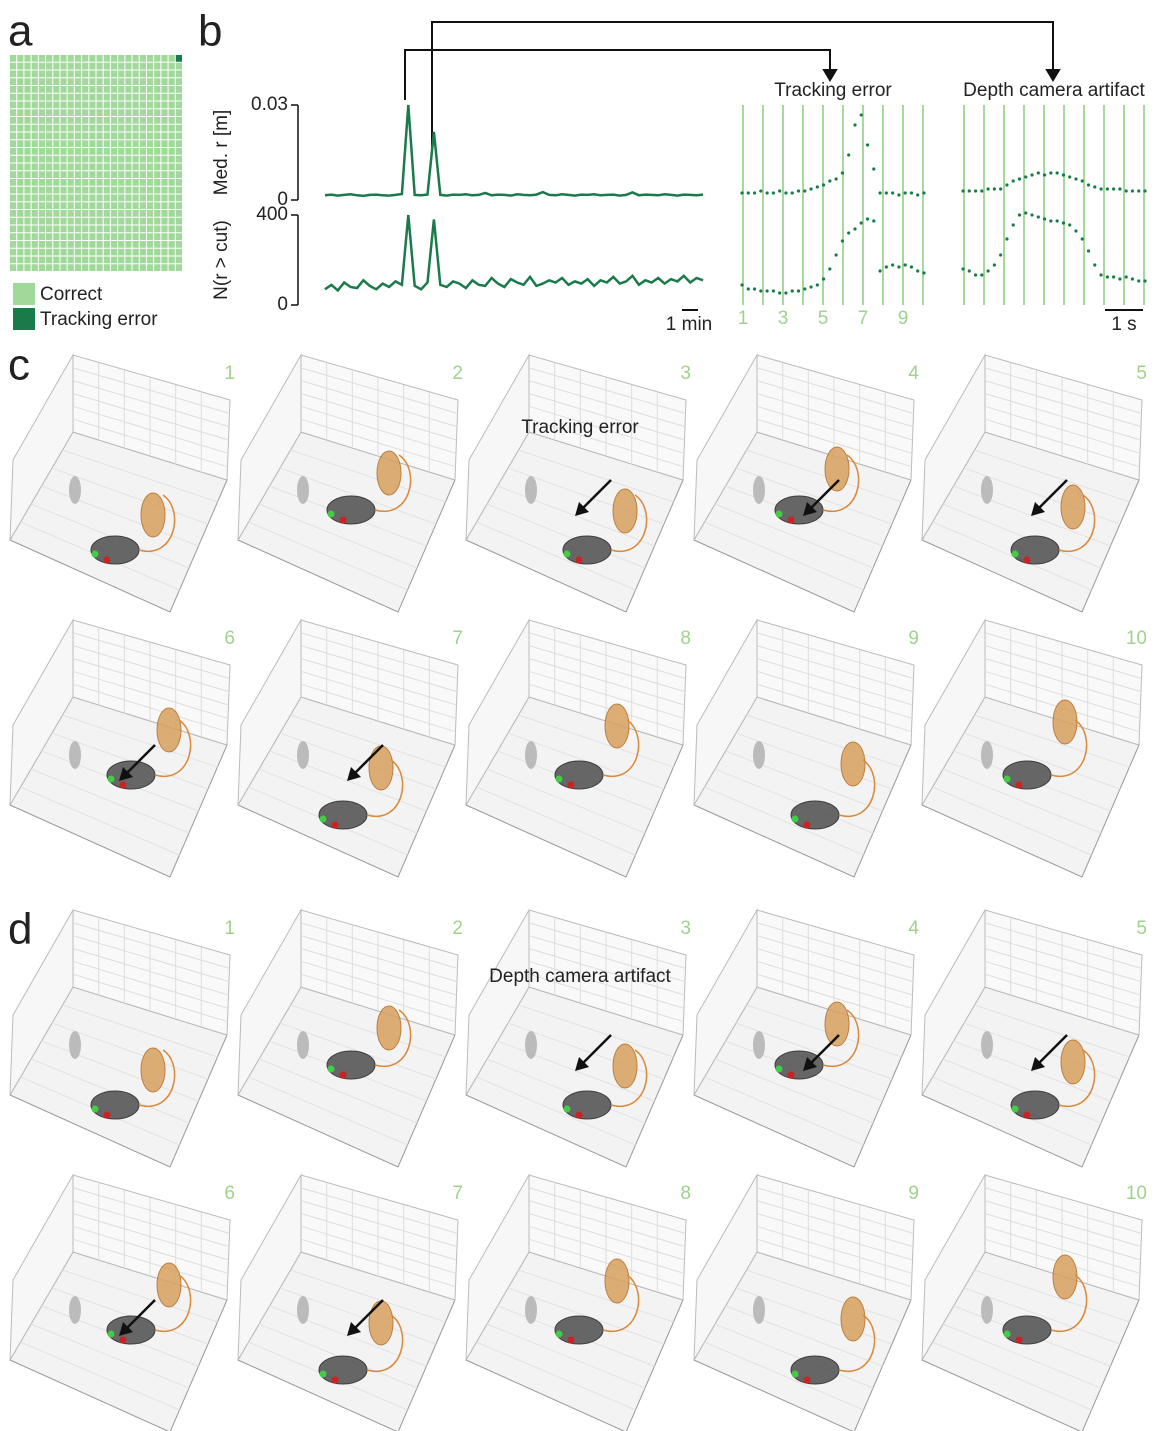  What do you see at coordinates (1053, 75) in the screenshot?
I see `arrow-head` at bounding box center [1053, 75].